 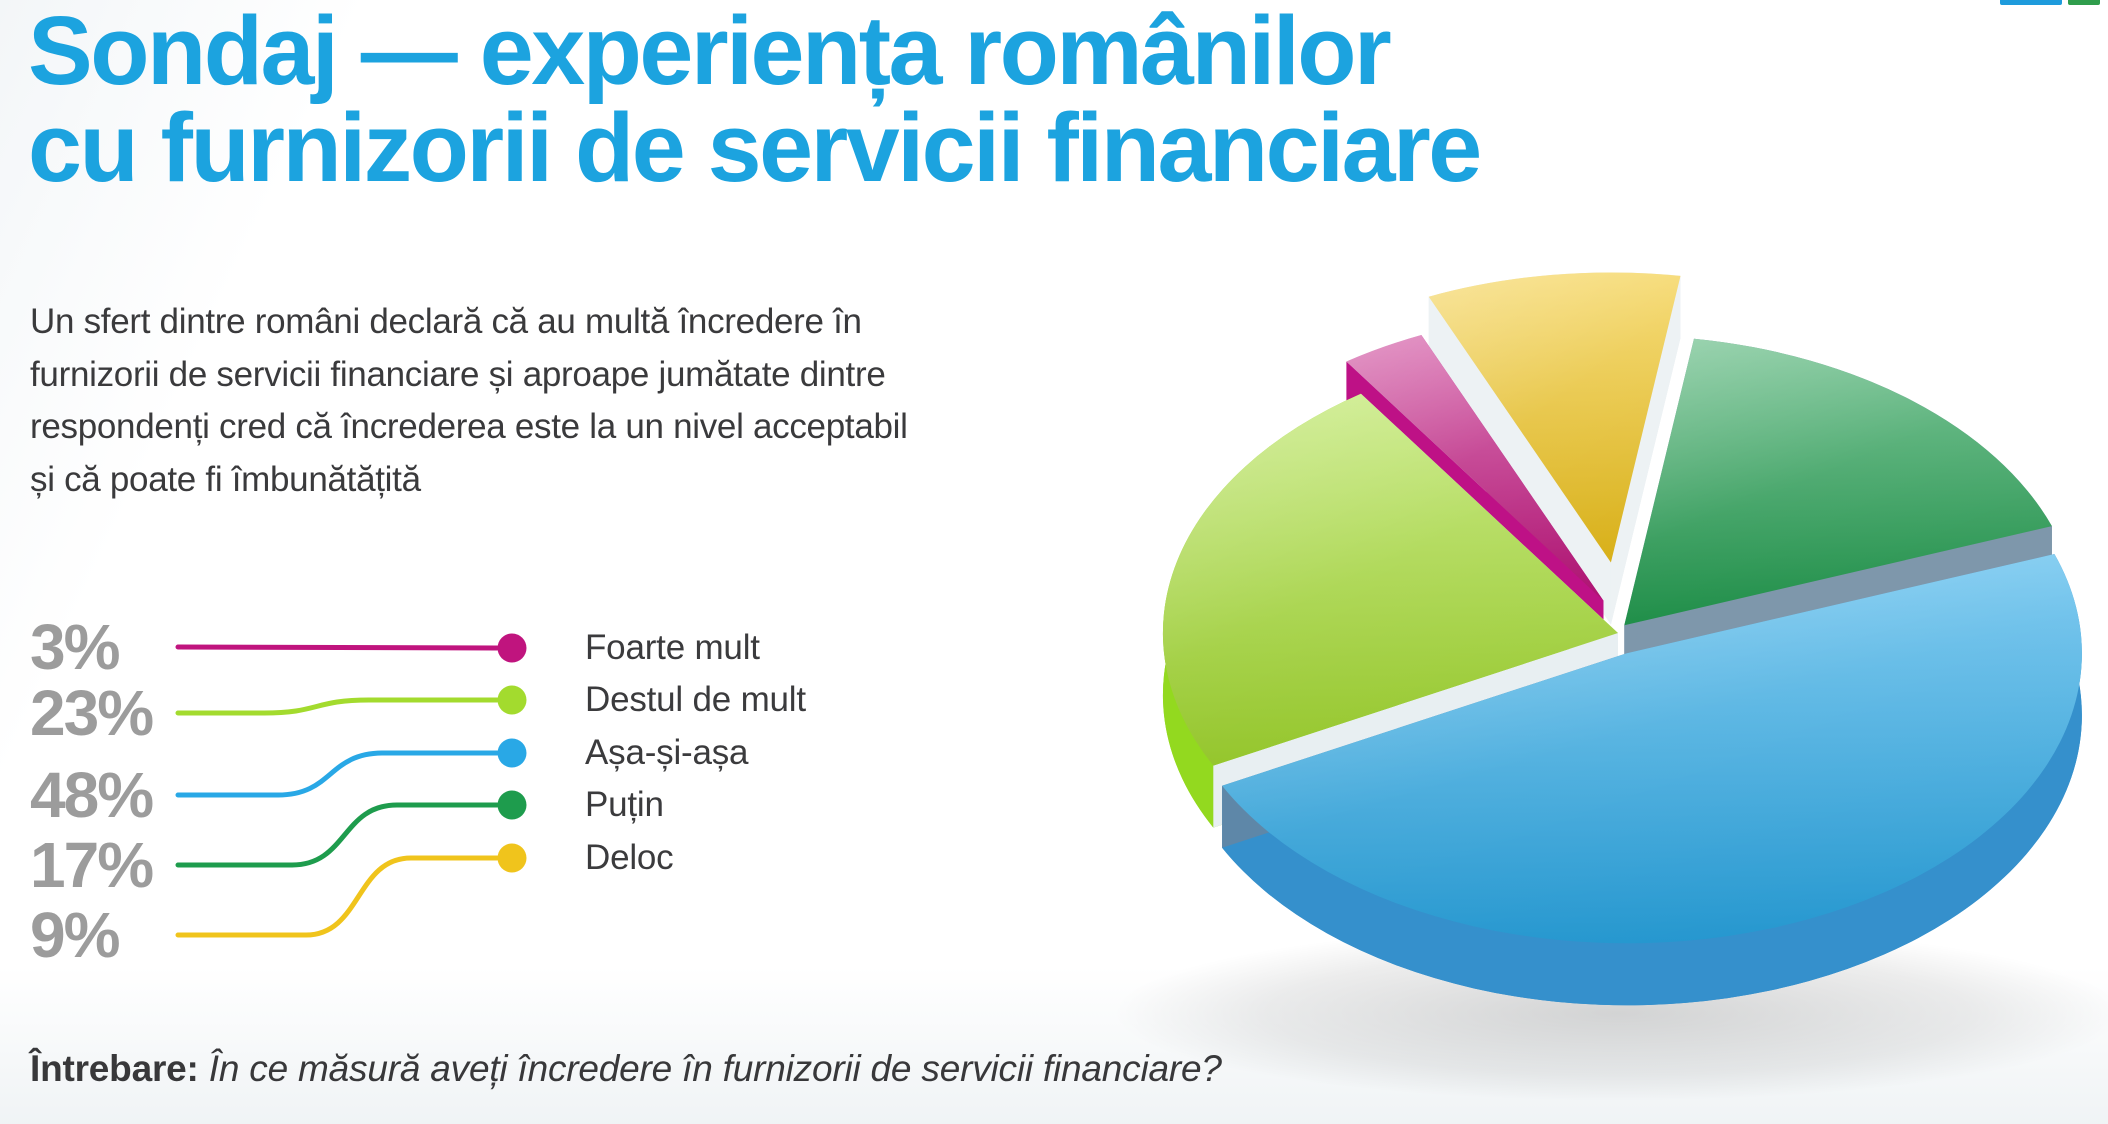 I want to click on legend-value-0: 3%, so click(x=75, y=647).